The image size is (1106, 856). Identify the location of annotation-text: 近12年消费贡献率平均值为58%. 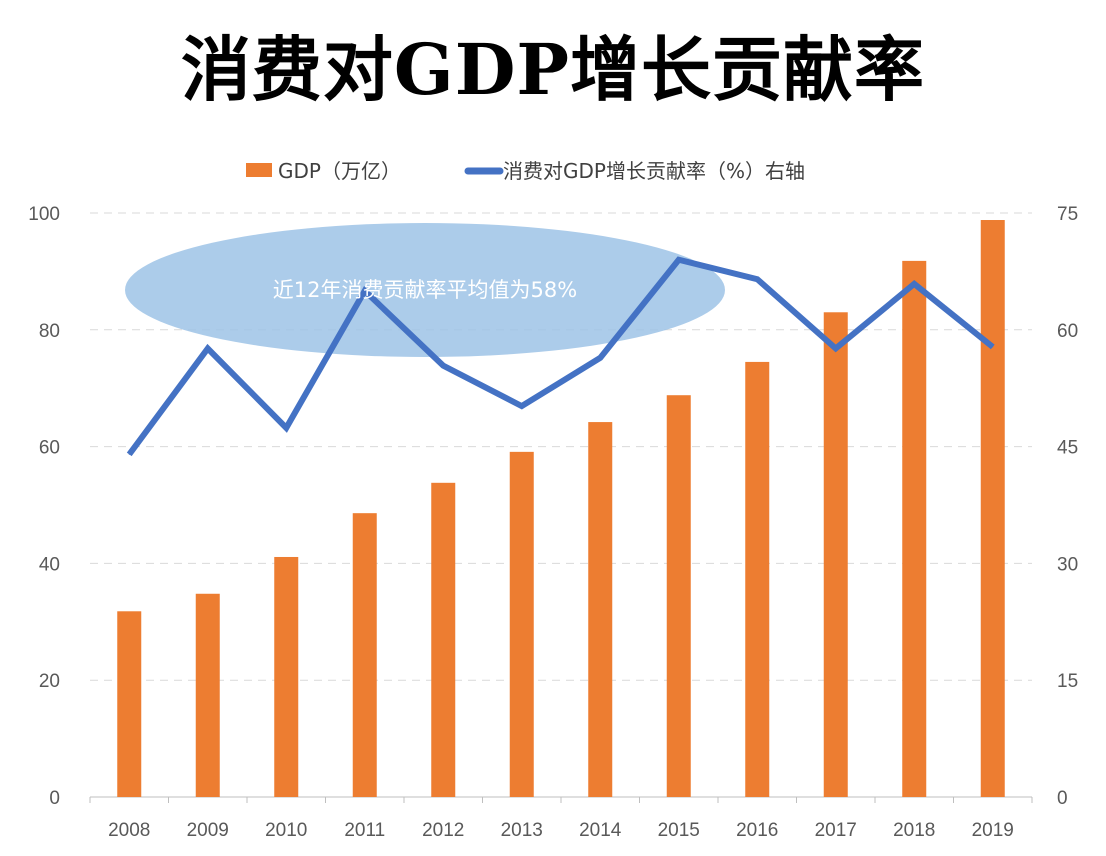
(425, 290).